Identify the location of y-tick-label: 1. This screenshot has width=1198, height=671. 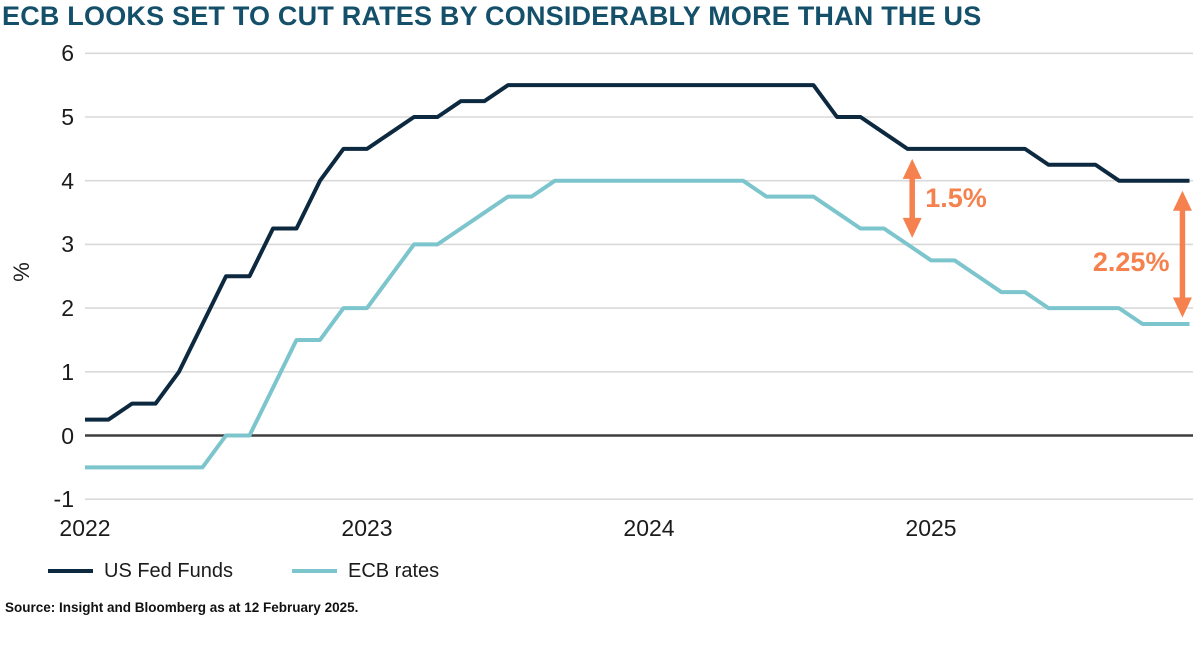
(67, 371).